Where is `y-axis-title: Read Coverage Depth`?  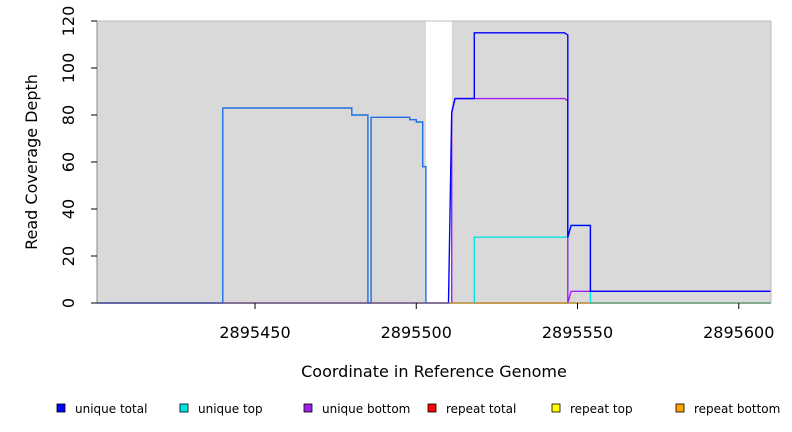 y-axis-title: Read Coverage Depth is located at coordinates (31, 162).